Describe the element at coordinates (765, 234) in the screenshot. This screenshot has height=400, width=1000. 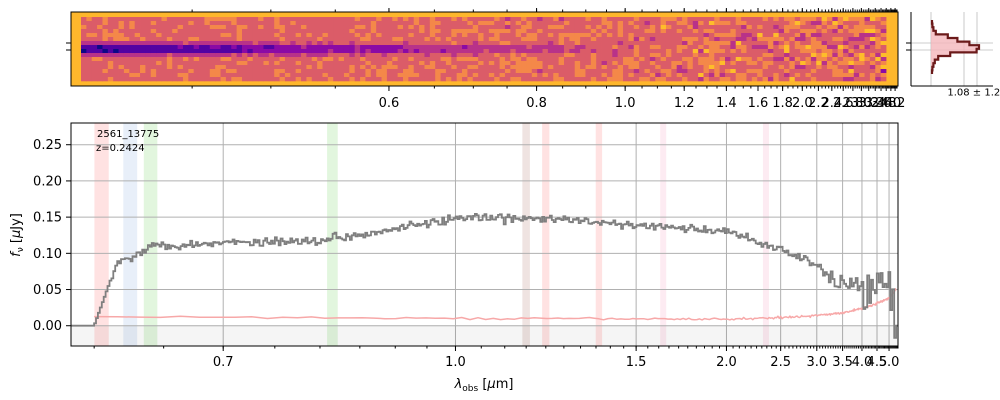
I see `emission-line-band` at that location.